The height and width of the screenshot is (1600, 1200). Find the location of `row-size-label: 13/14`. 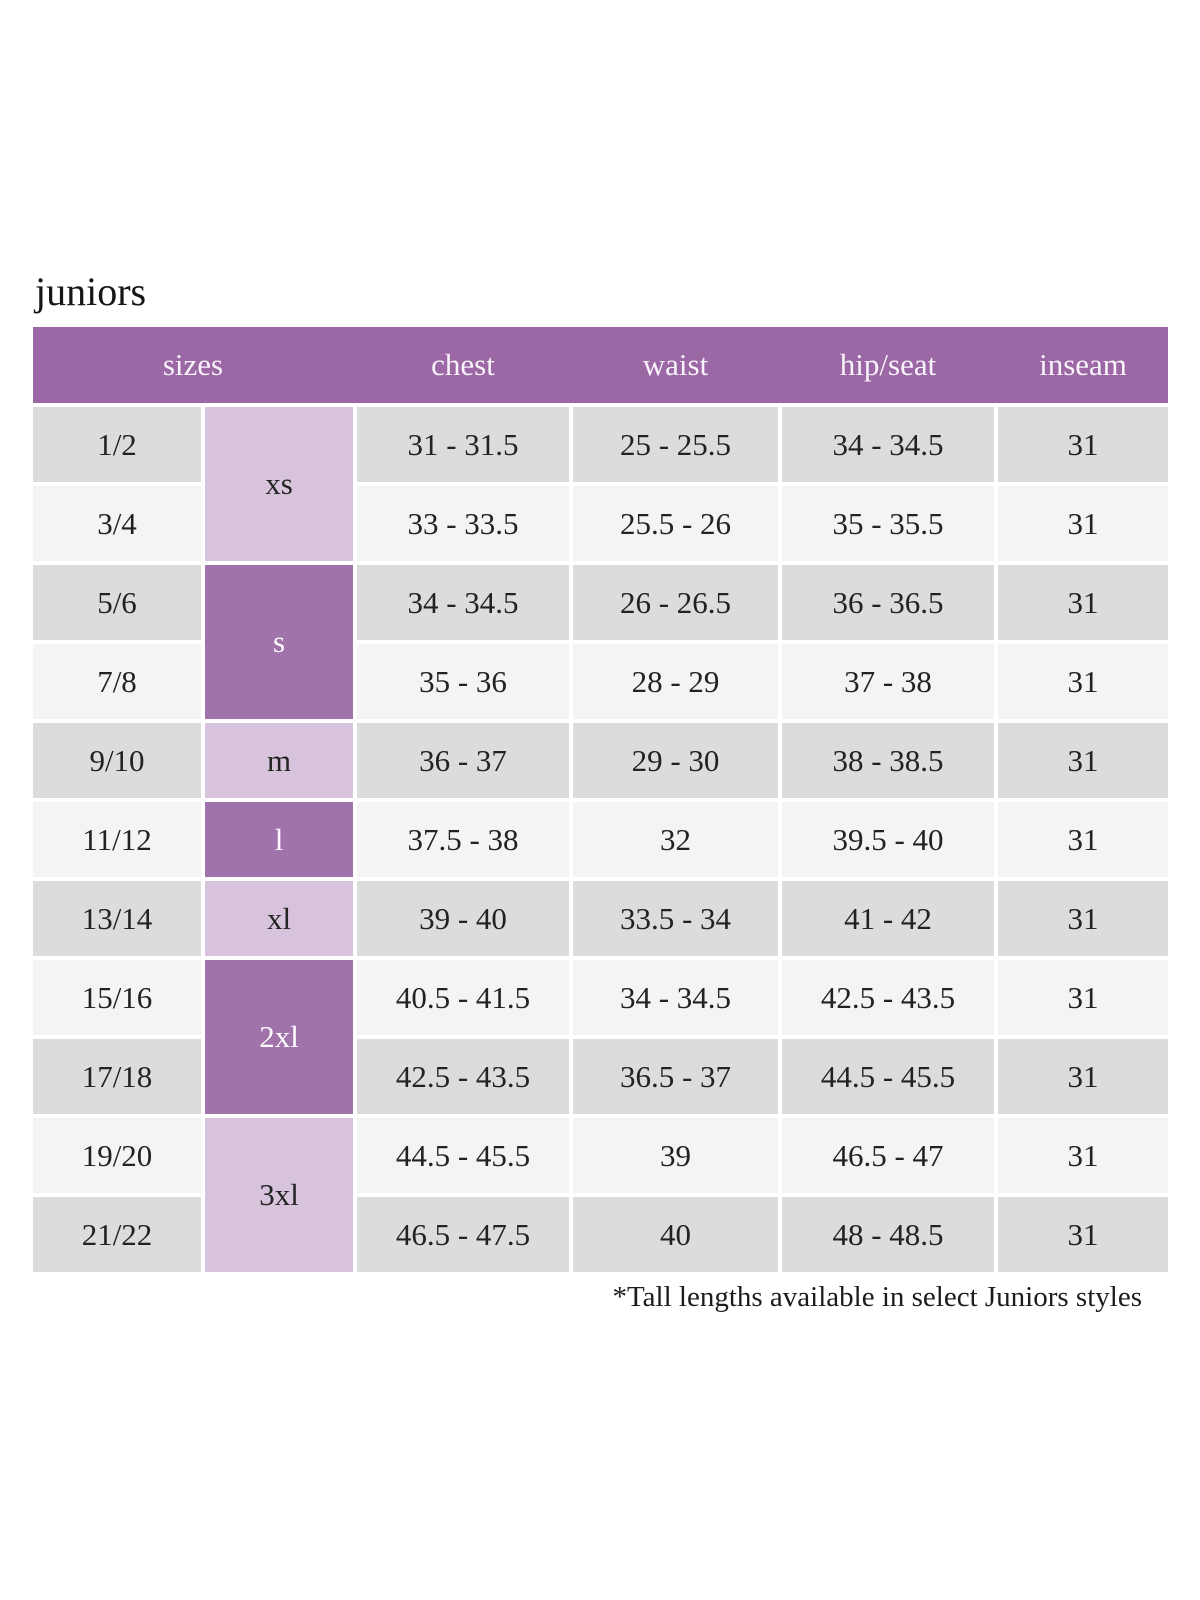

row-size-label: 13/14 is located at coordinates (117, 918).